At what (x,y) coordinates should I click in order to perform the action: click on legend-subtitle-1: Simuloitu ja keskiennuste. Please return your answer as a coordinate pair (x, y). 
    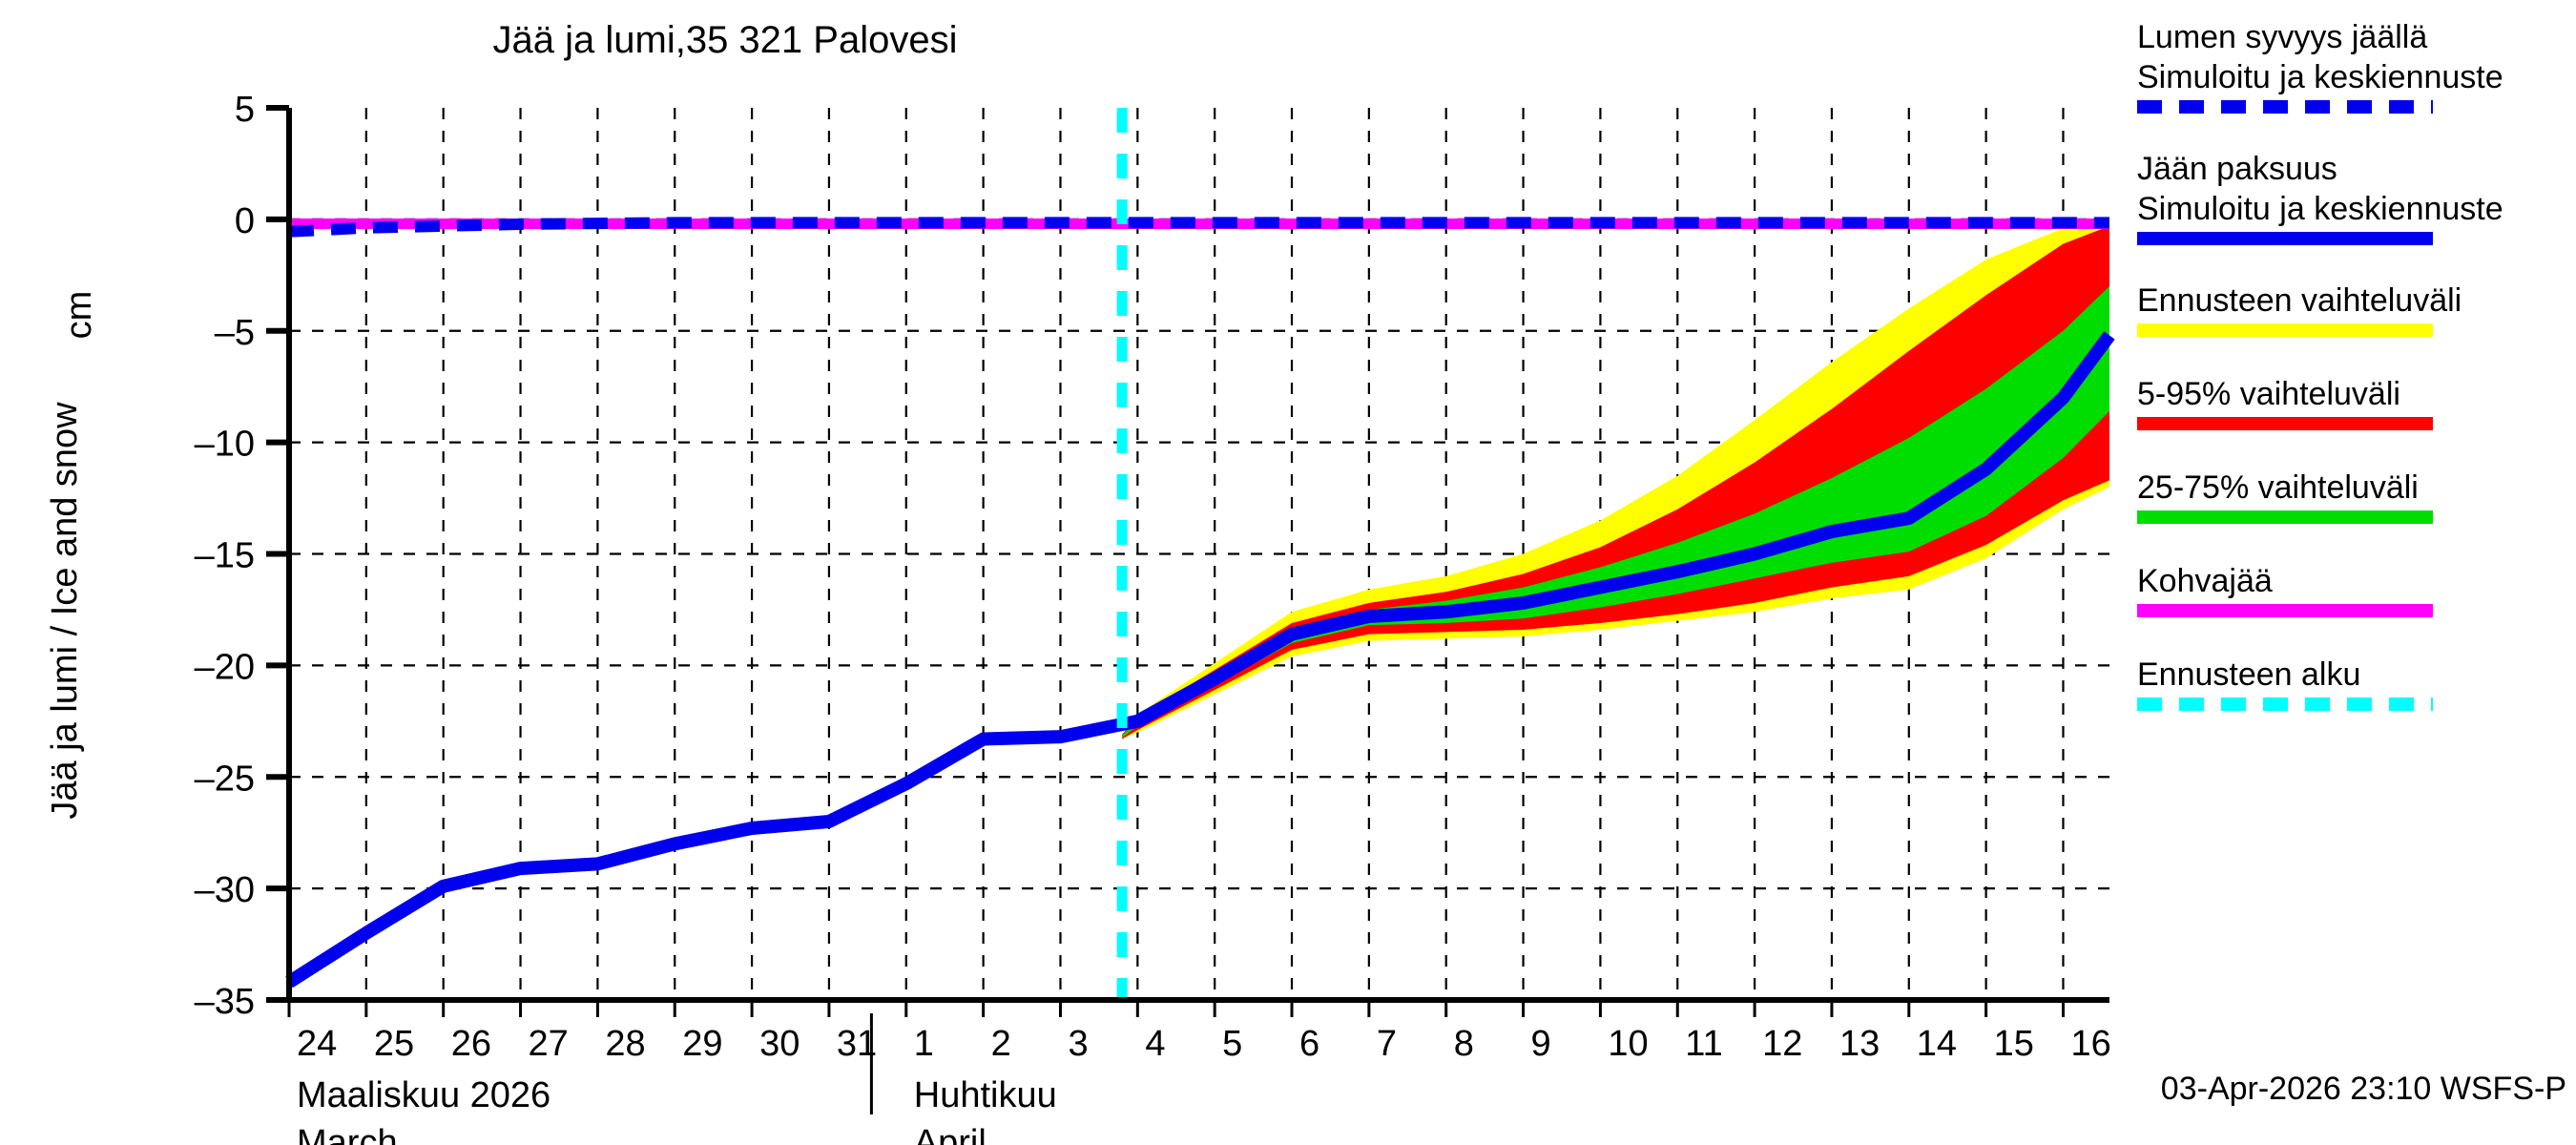
    Looking at the image, I should click on (2320, 209).